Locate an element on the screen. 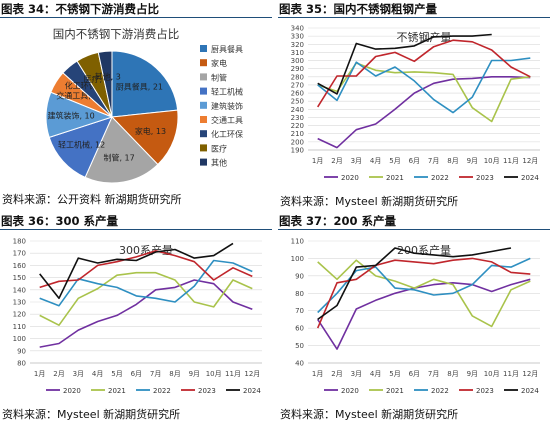  y-tick-label: 100 is located at coordinates (19, 339).